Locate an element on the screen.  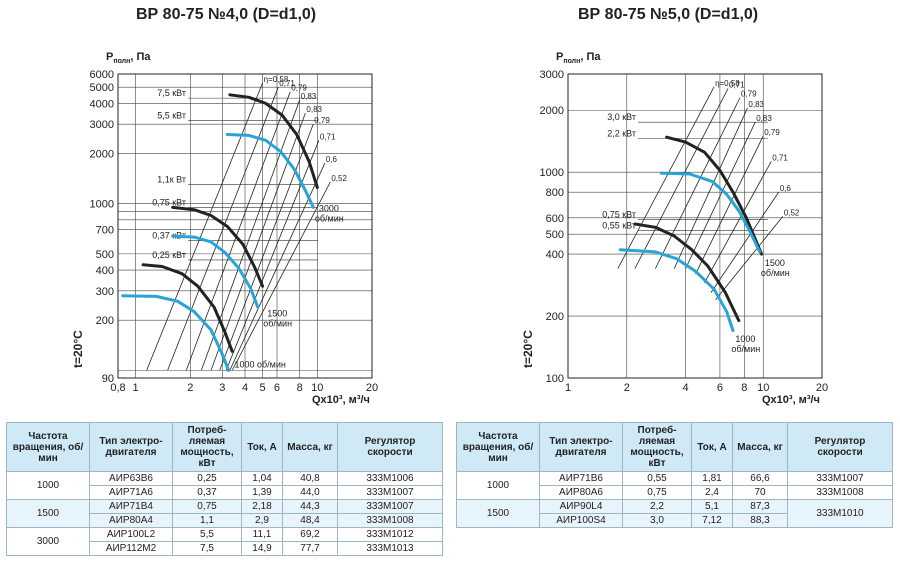
power-label: 5,5 кВт is located at coordinates (171, 116).